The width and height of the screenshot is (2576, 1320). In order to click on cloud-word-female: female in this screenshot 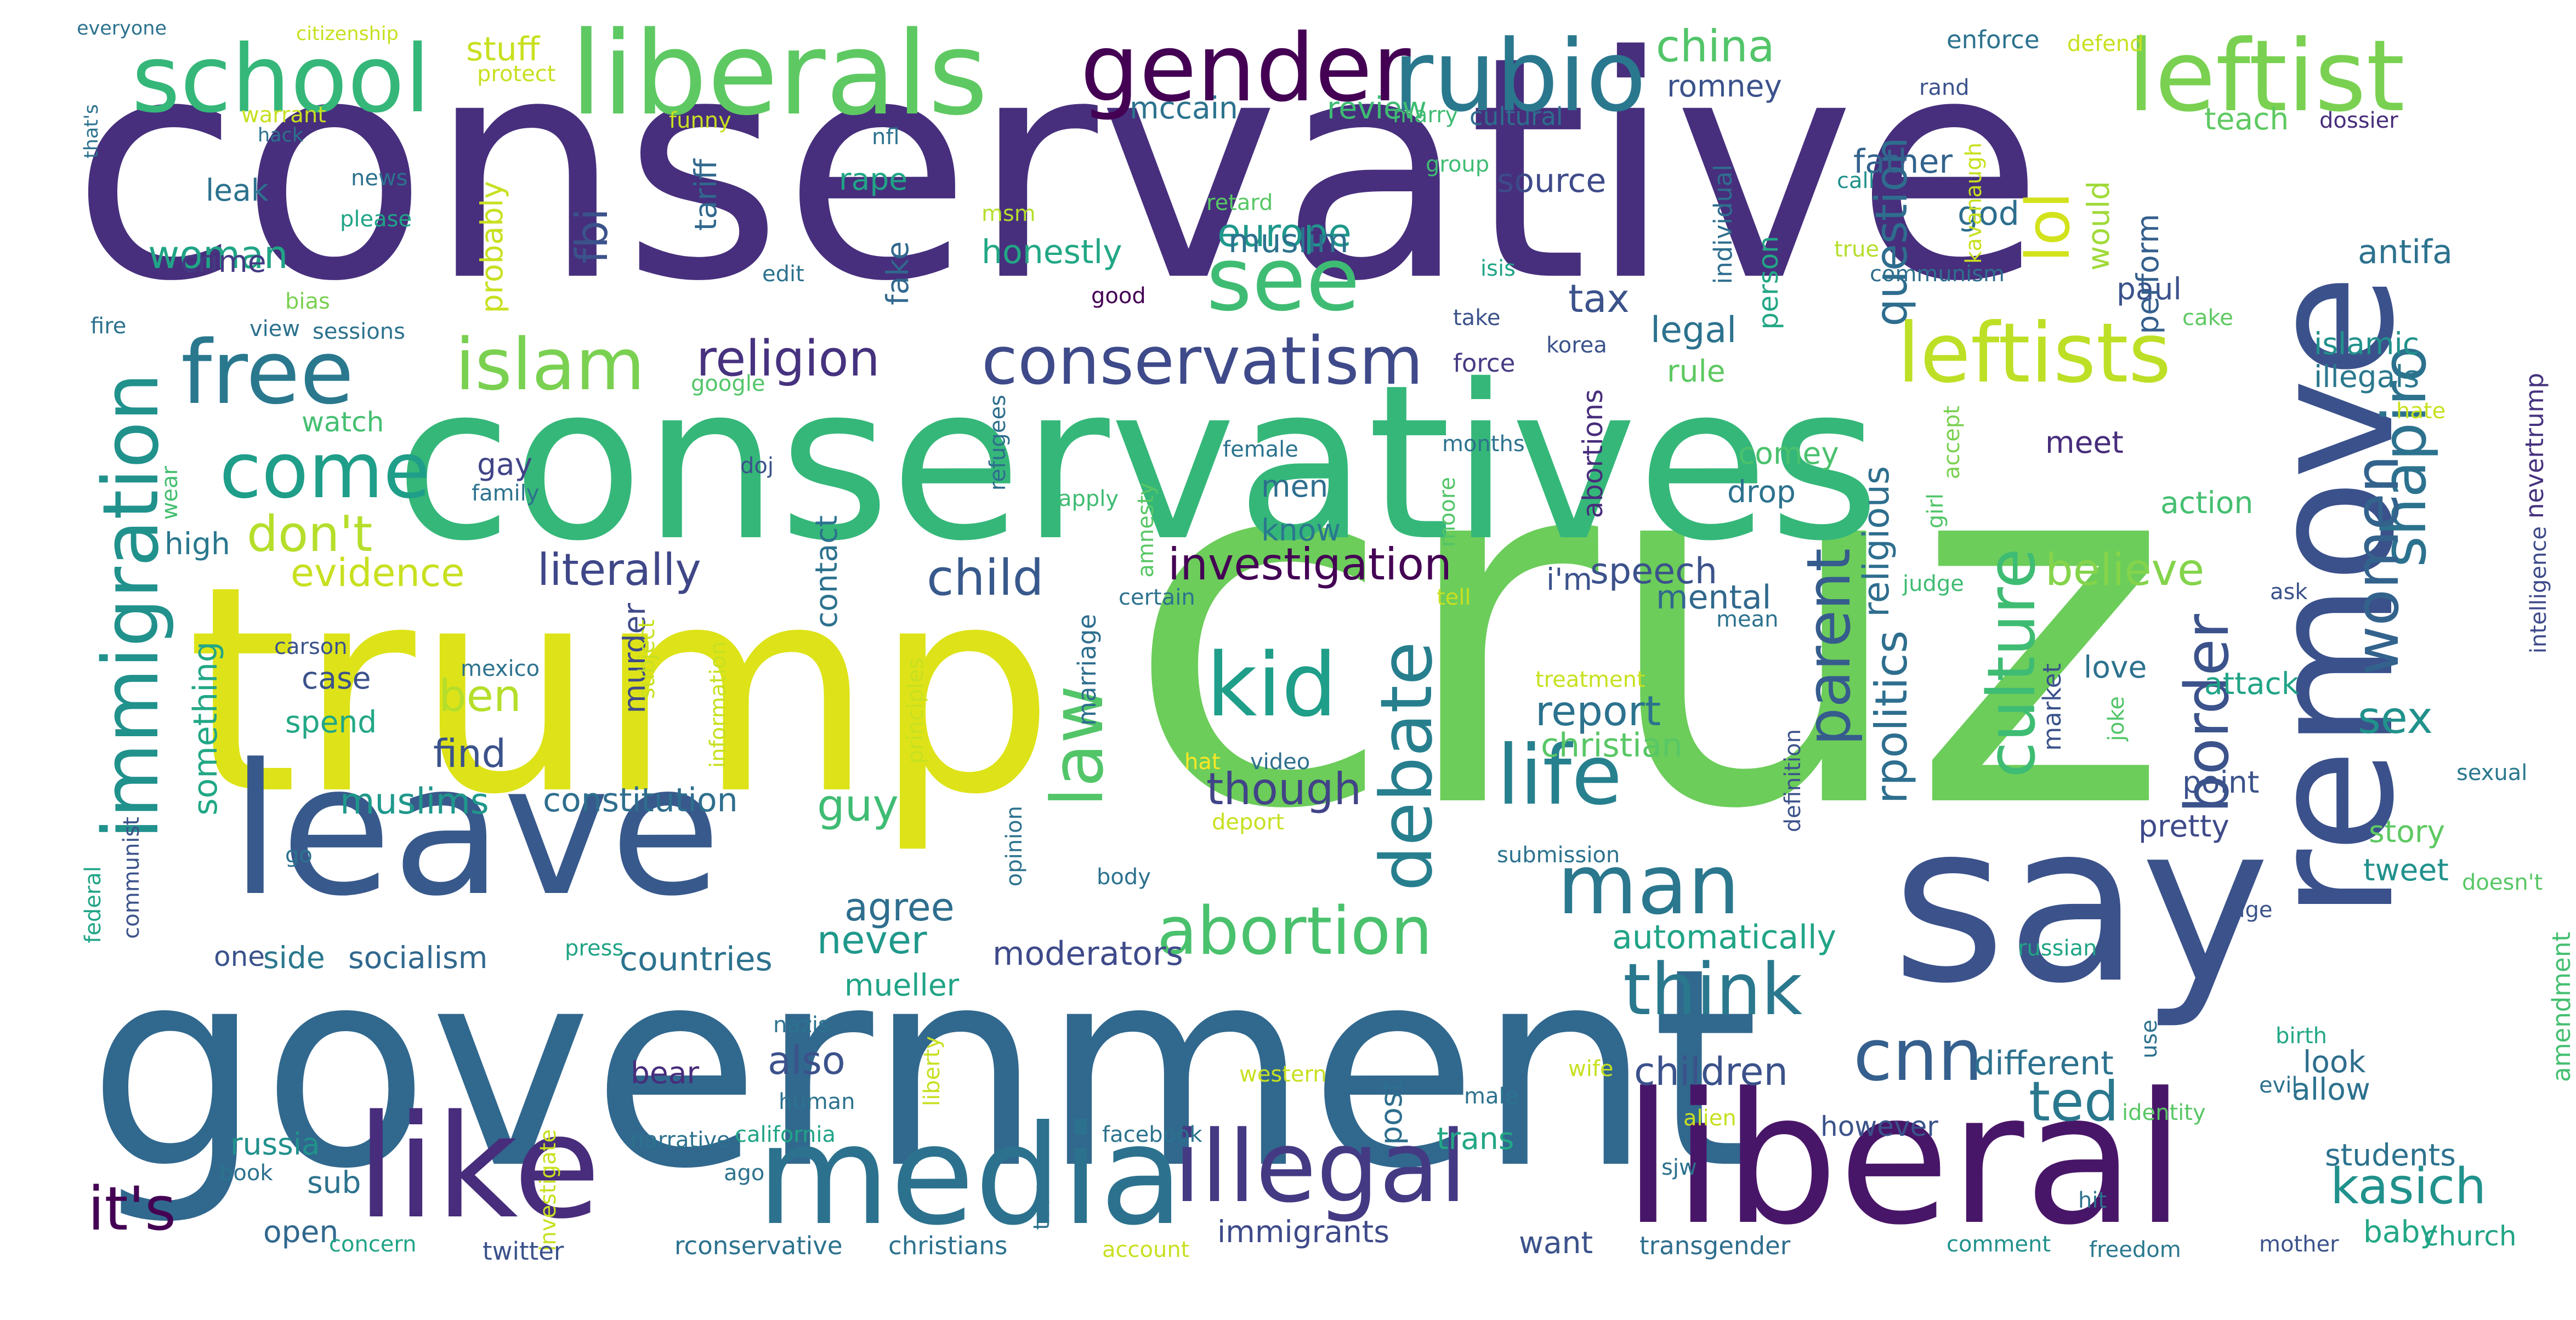, I will do `click(1261, 450)`.